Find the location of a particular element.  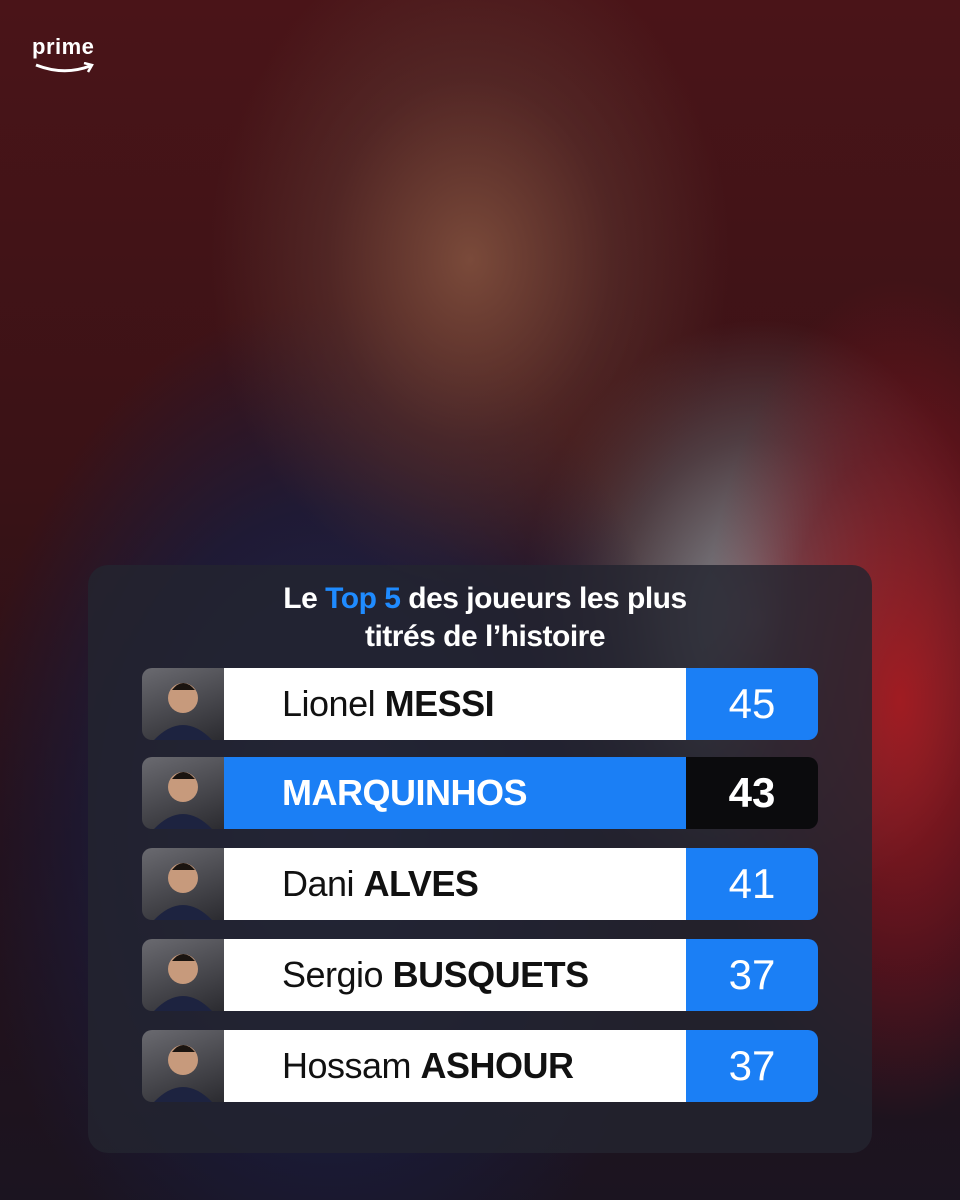

first-name: Sergio is located at coordinates (333, 974).